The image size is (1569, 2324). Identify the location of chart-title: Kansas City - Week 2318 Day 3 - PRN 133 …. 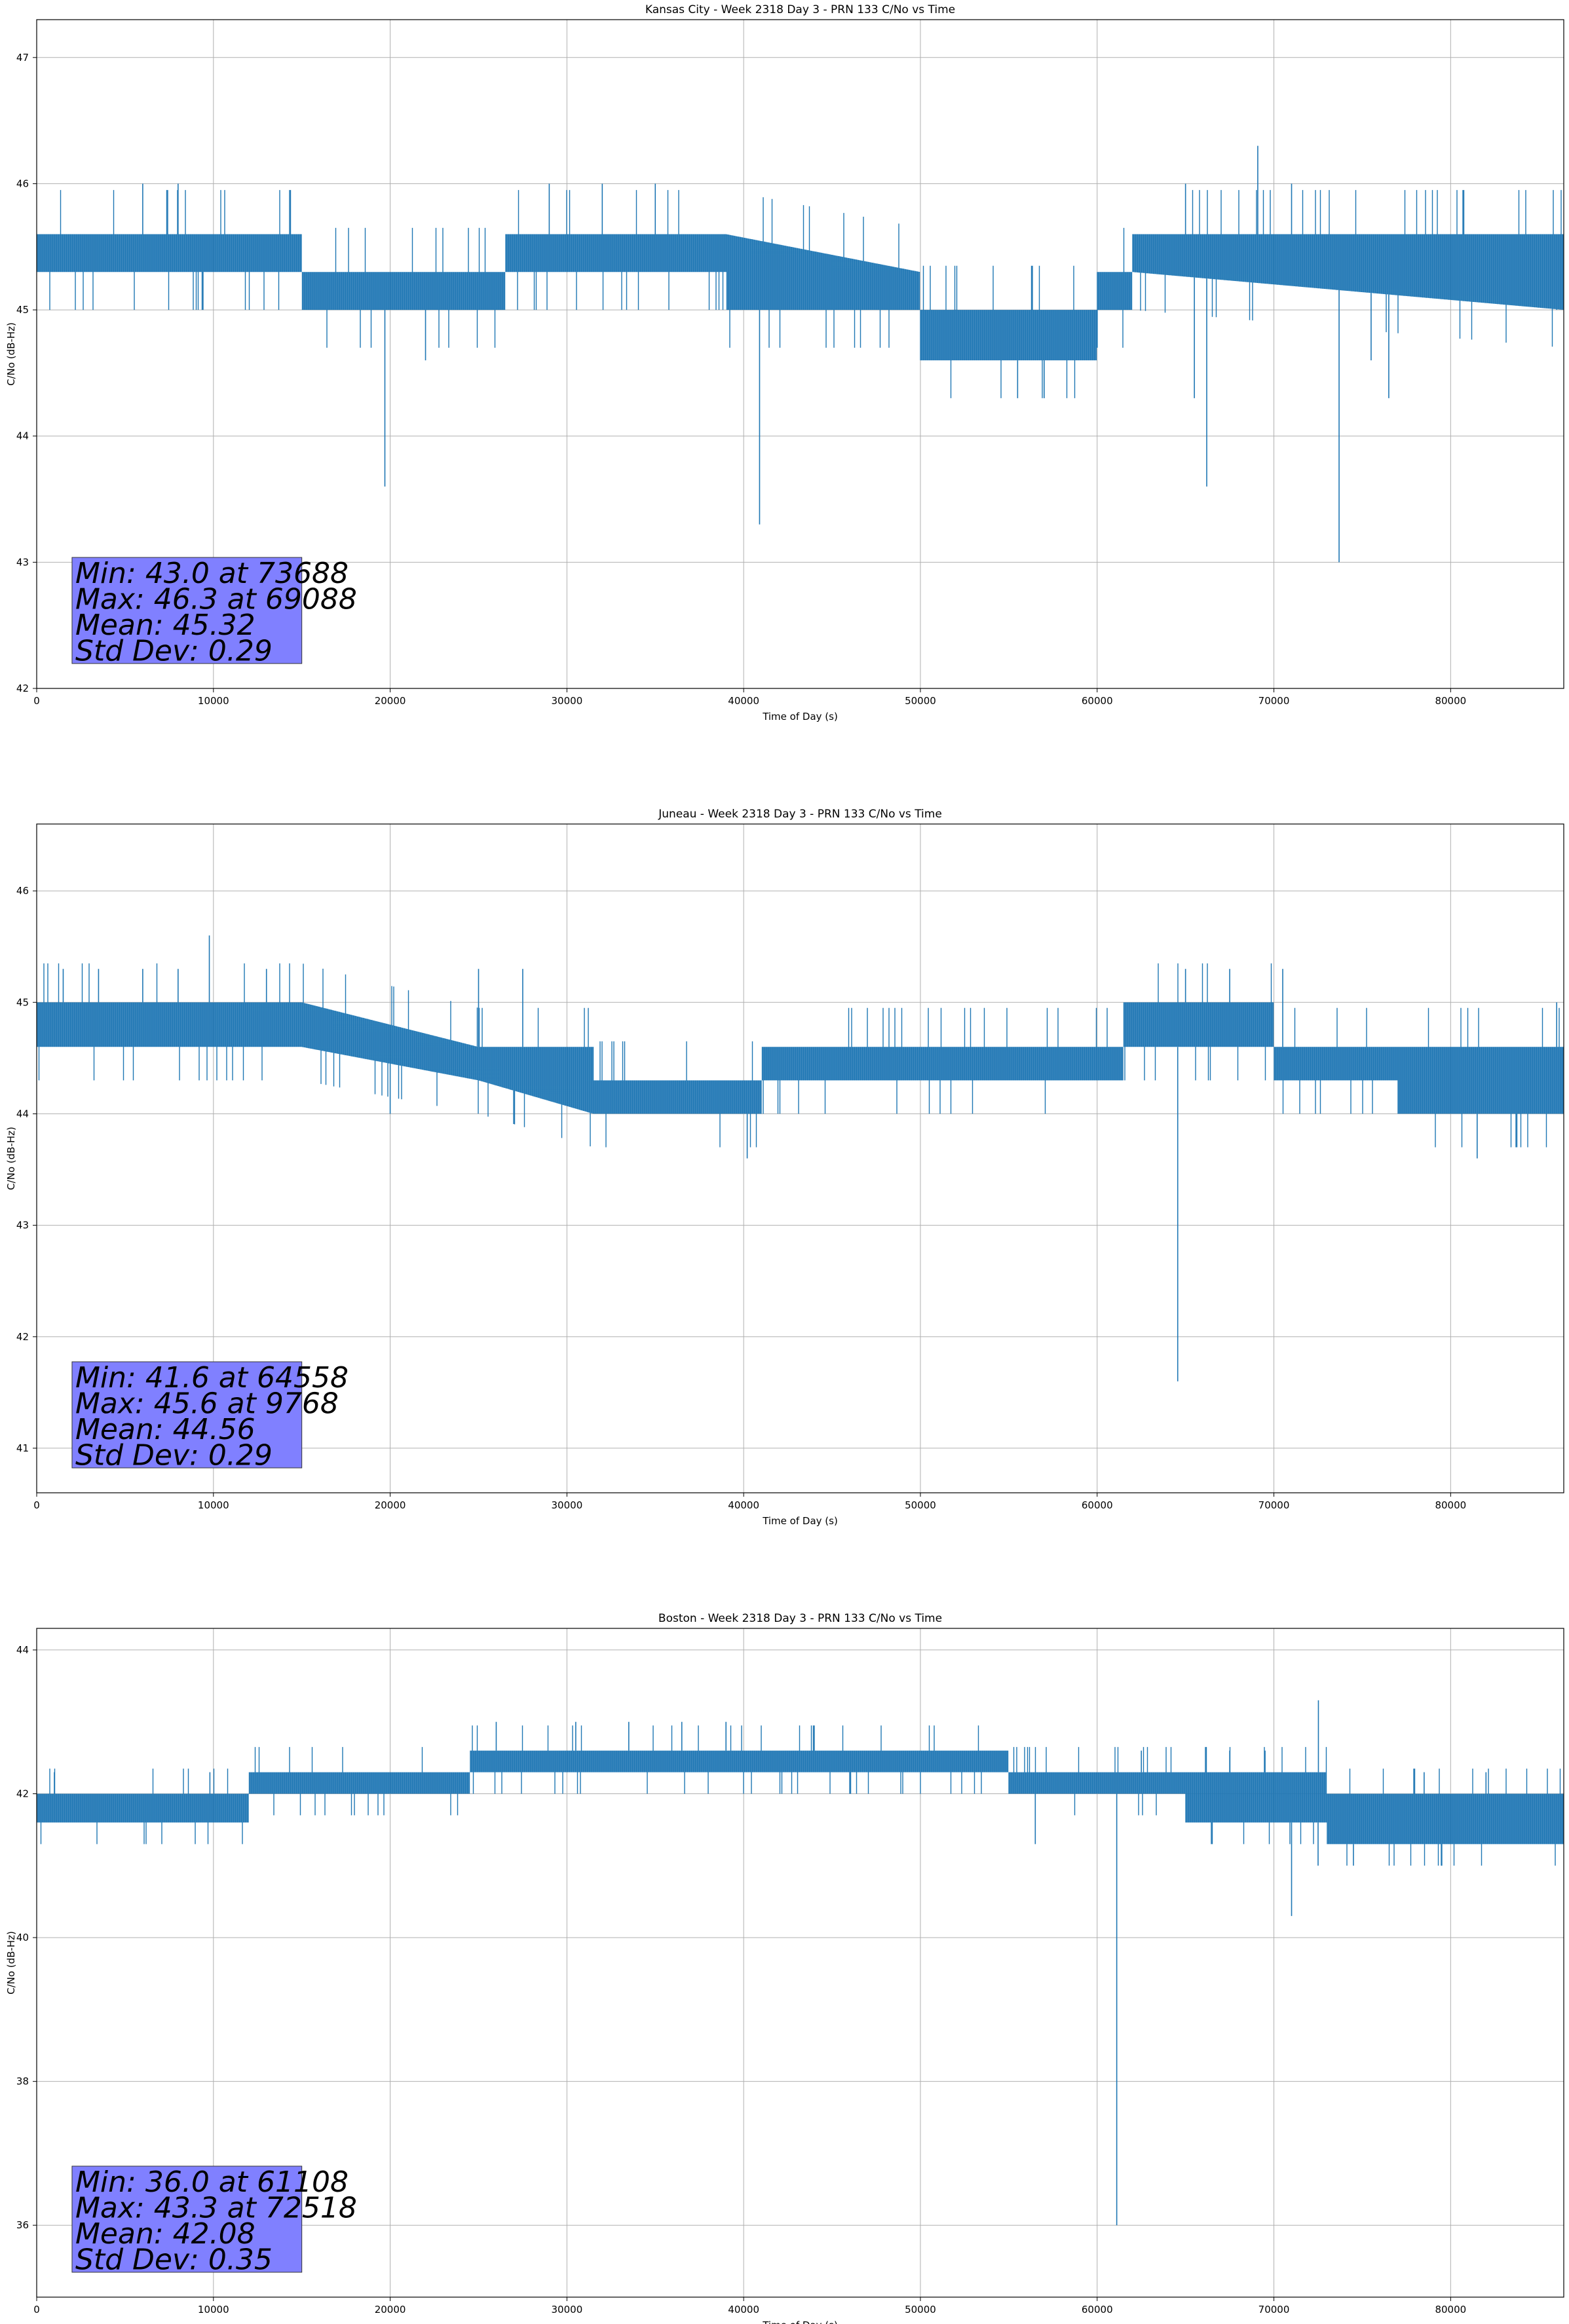
(800, 9).